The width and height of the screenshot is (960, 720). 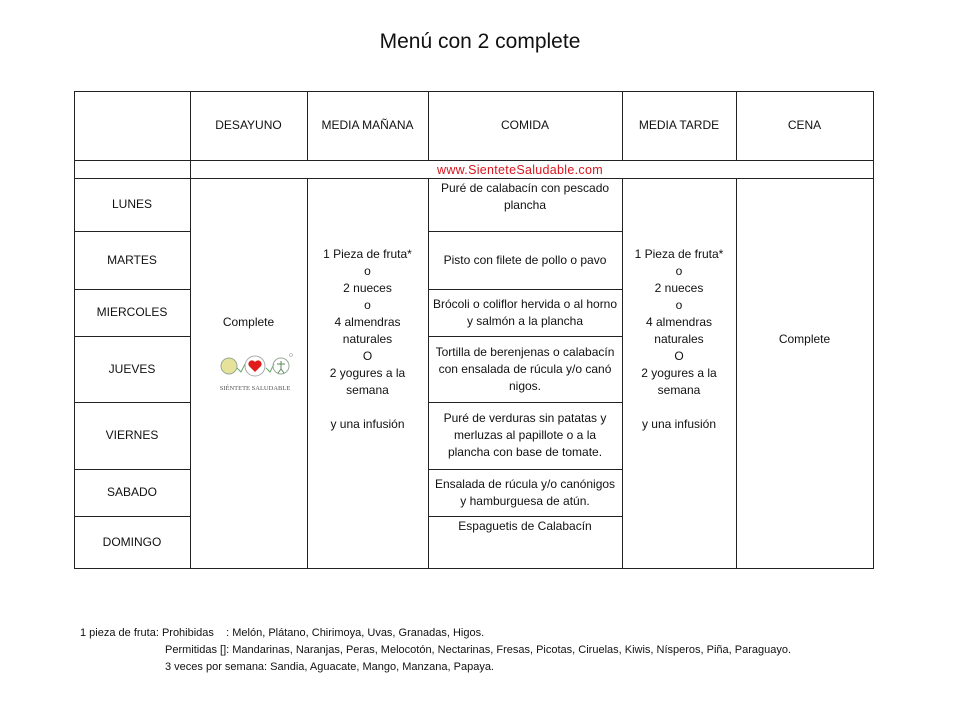 What do you see at coordinates (525, 526) in the screenshot?
I see `comida-text: Espaguetis de Calabacín` at bounding box center [525, 526].